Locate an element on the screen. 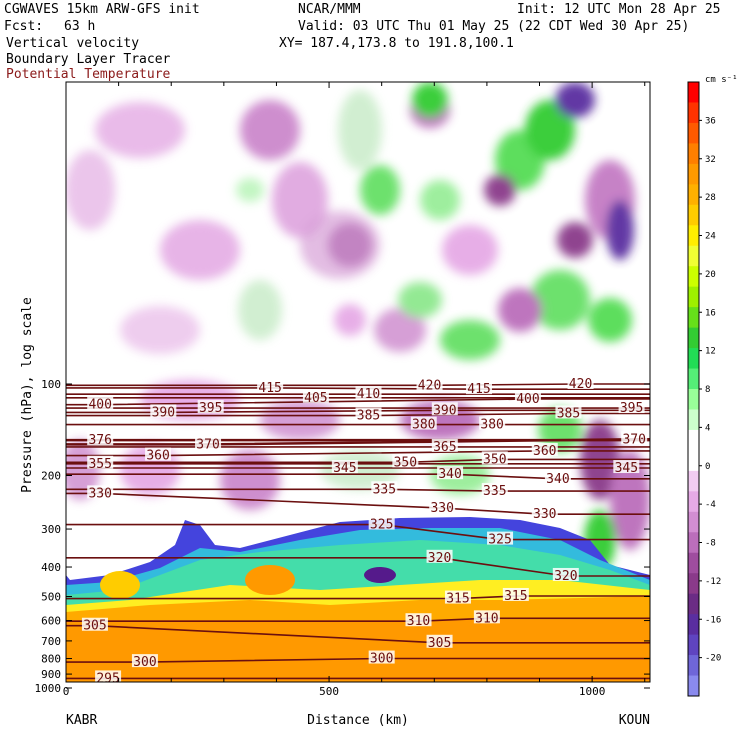  colorbar-tick-label: -20 is located at coordinates (713, 659).